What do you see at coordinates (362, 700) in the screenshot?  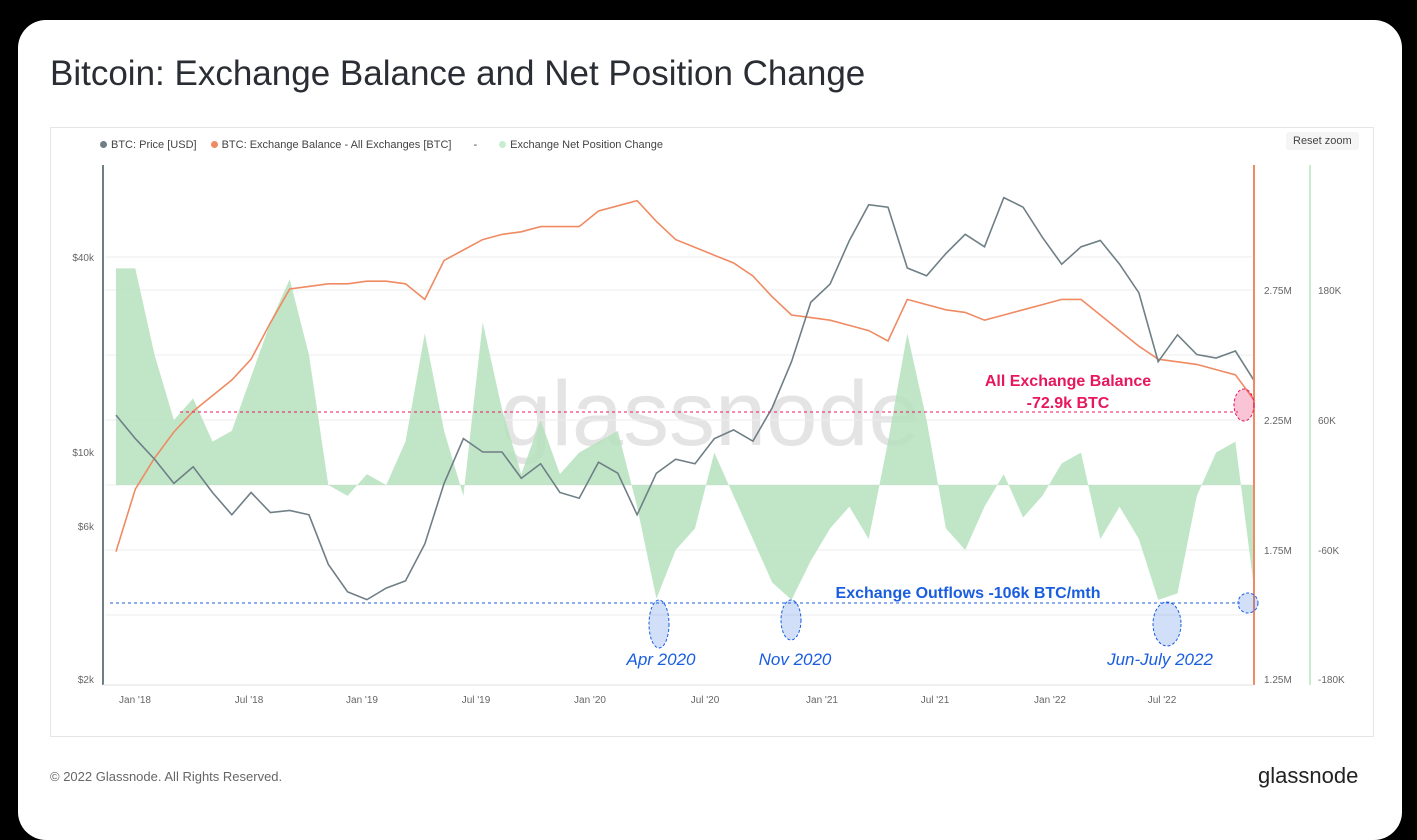 I see `x-tick-label: Jan '19` at bounding box center [362, 700].